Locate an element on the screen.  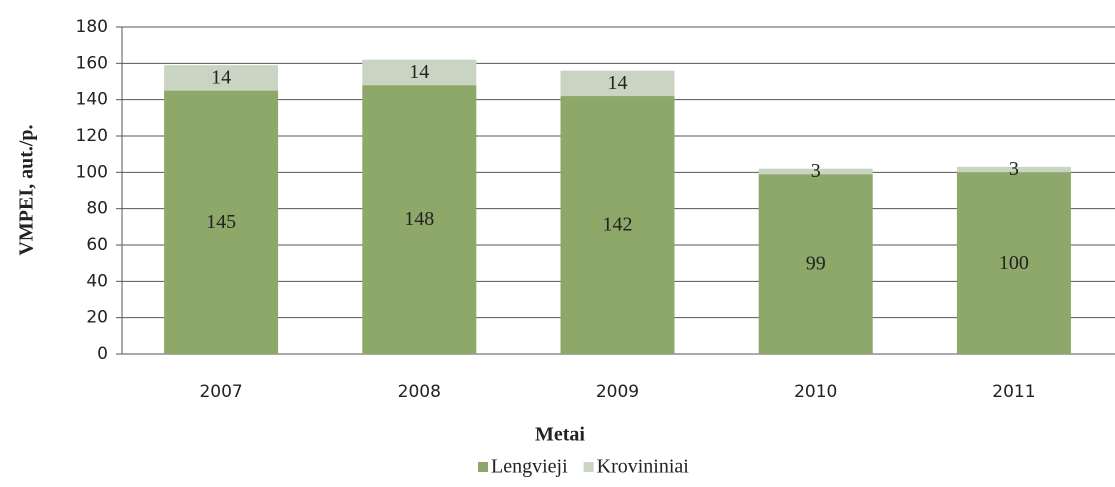
data-label: 145 is located at coordinates (221, 222).